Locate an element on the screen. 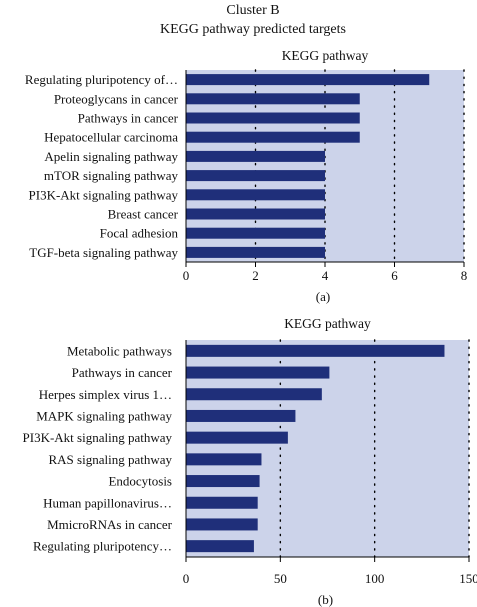 The width and height of the screenshot is (477, 607). x-tick-label-a-2: 4 is located at coordinates (325, 275).